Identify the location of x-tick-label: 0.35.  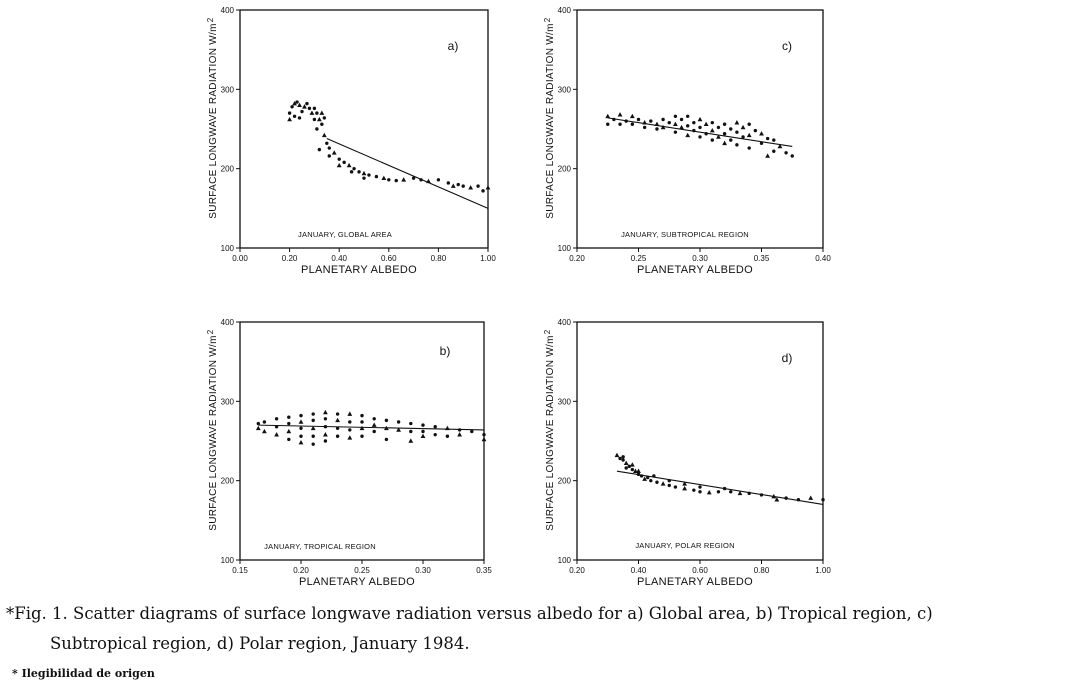
(484, 570).